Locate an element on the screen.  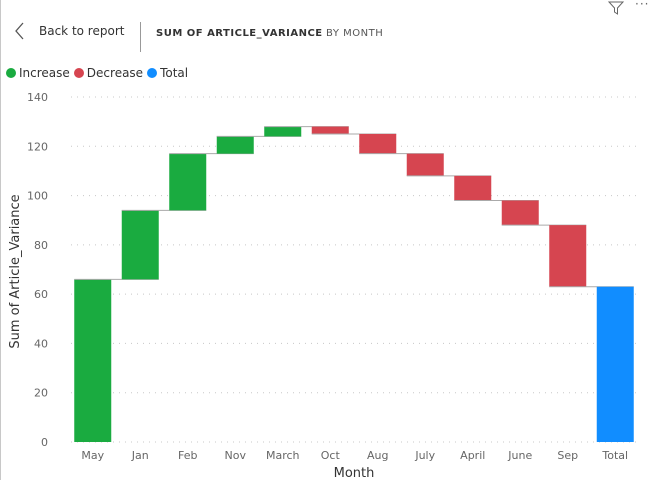
x-axis-title: Month is located at coordinates (354, 473).